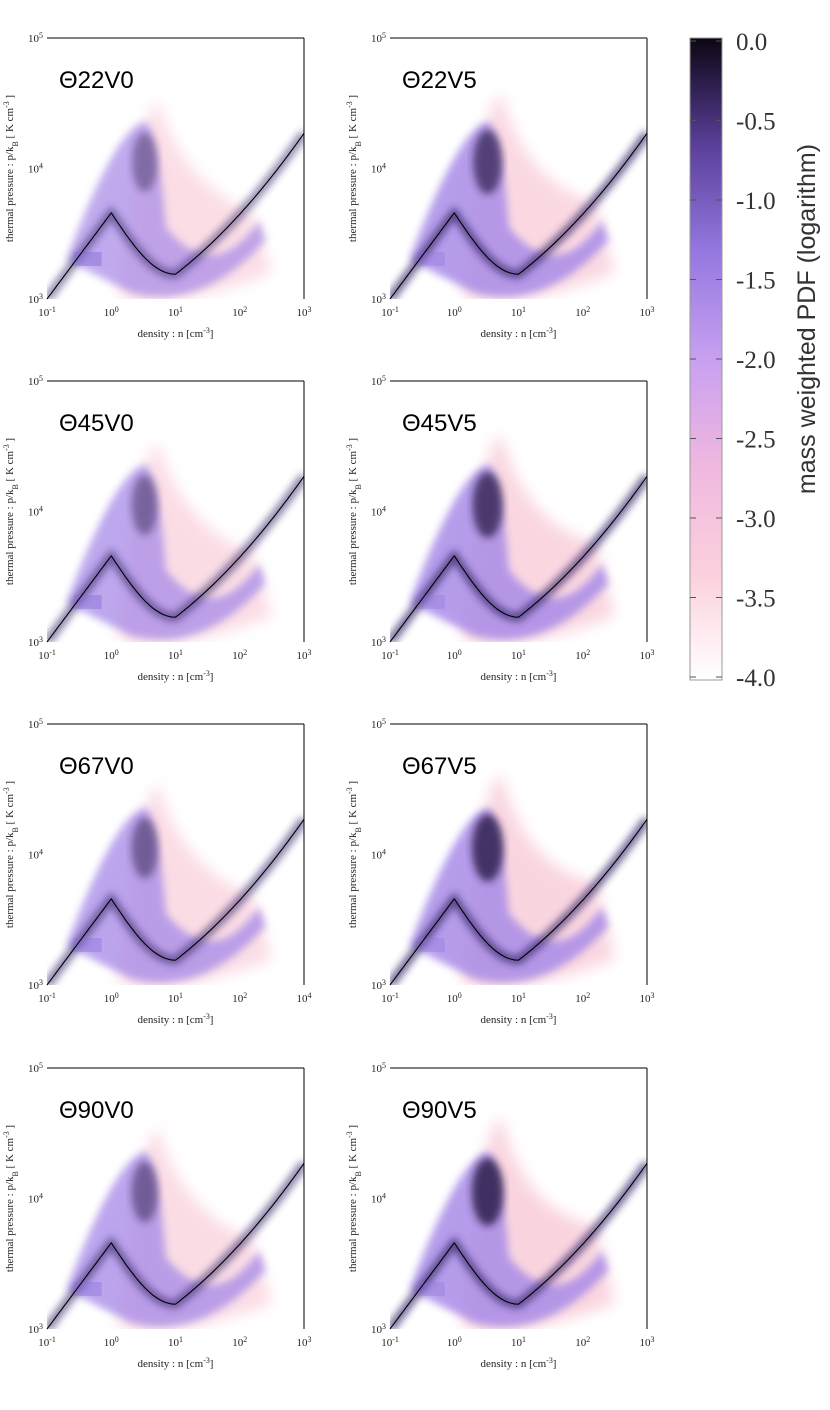  What do you see at coordinates (439, 80) in the screenshot?
I see `panel-title: Θ22V5` at bounding box center [439, 80].